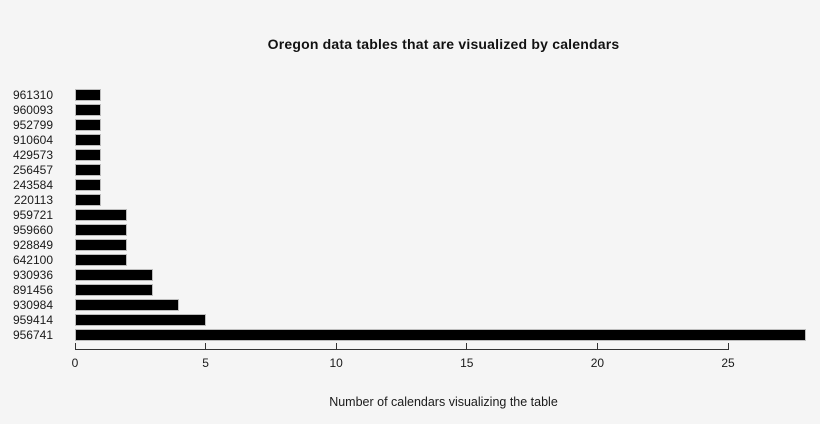 The width and height of the screenshot is (820, 424). Describe the element at coordinates (75, 363) in the screenshot. I see `x-tick-label: 0` at that location.